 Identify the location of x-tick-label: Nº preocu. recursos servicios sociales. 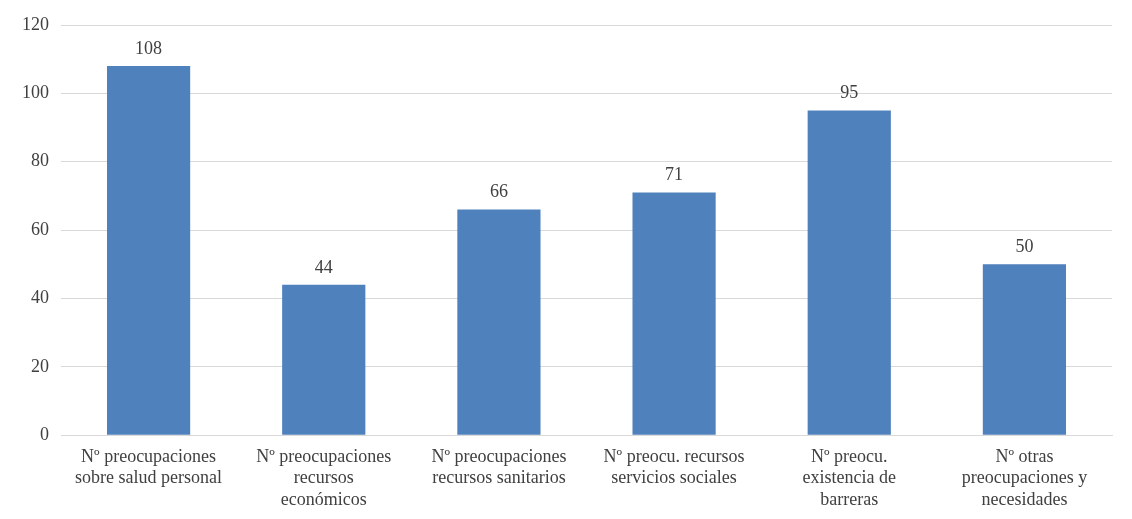
(674, 466).